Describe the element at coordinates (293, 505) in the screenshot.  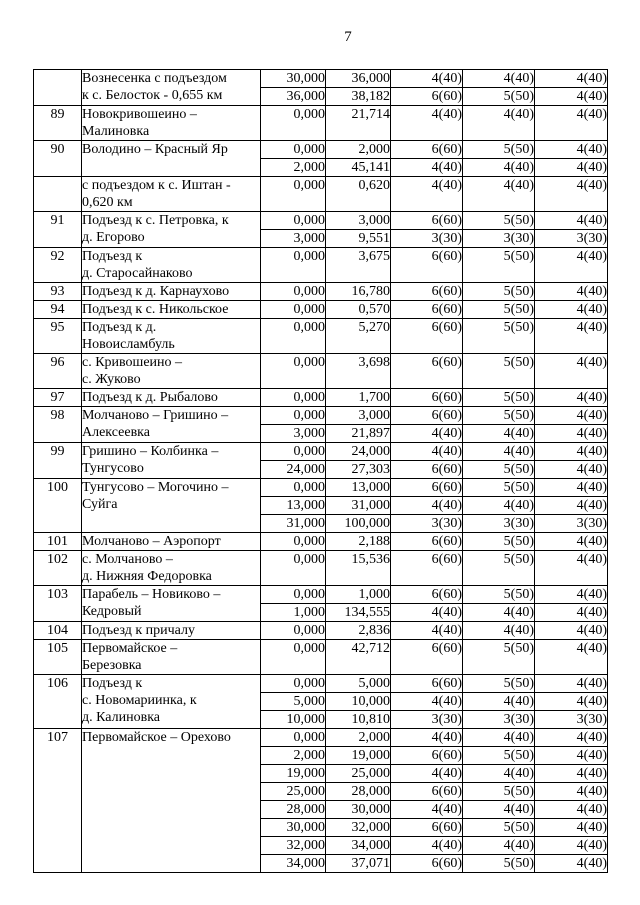
I see `km-start-cell: 13,000` at that location.